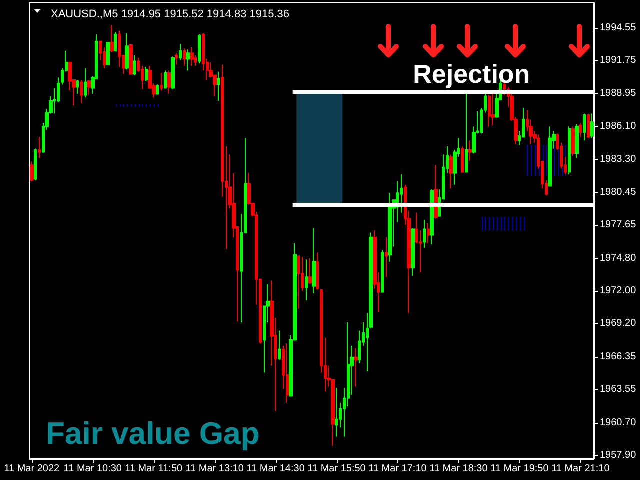 The width and height of the screenshot is (640, 480). Describe the element at coordinates (398, 469) in the screenshot. I see `x-tick-label: 11 Mar 17:10` at that location.